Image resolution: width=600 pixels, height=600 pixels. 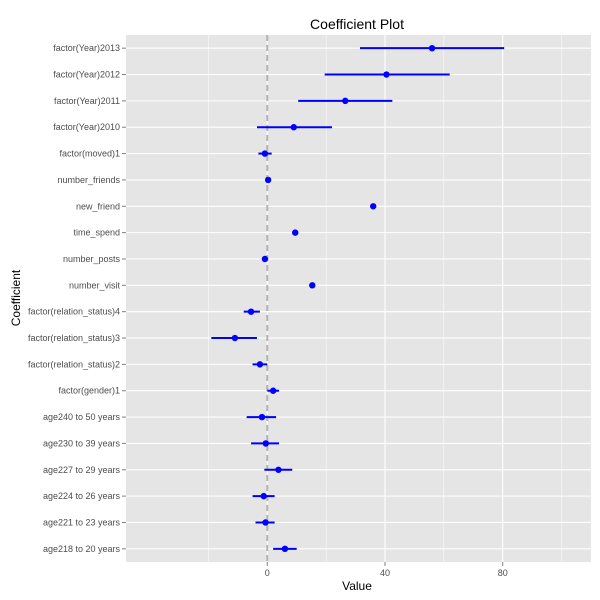 What do you see at coordinates (74, 312) in the screenshot?
I see `y-tick-label: factor(relation_status)4` at bounding box center [74, 312].